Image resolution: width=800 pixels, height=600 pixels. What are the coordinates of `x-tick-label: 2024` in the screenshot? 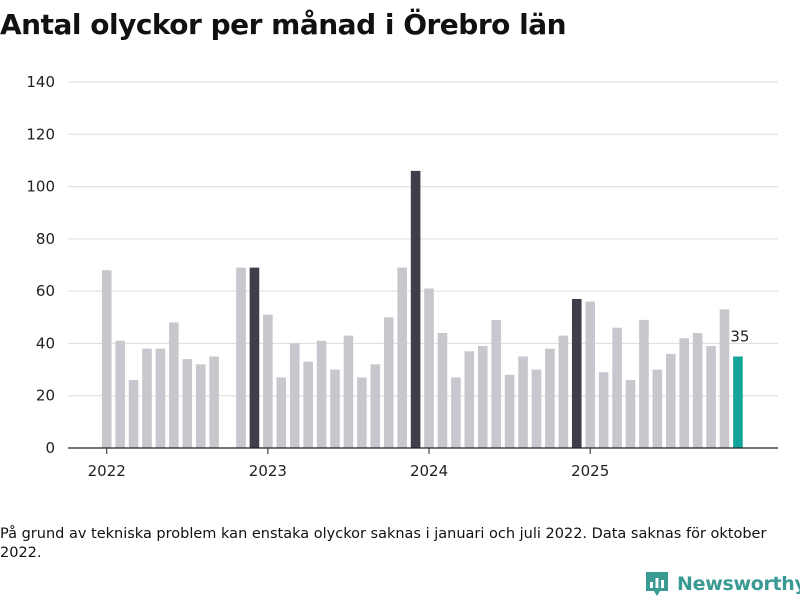 It's located at (429, 471).